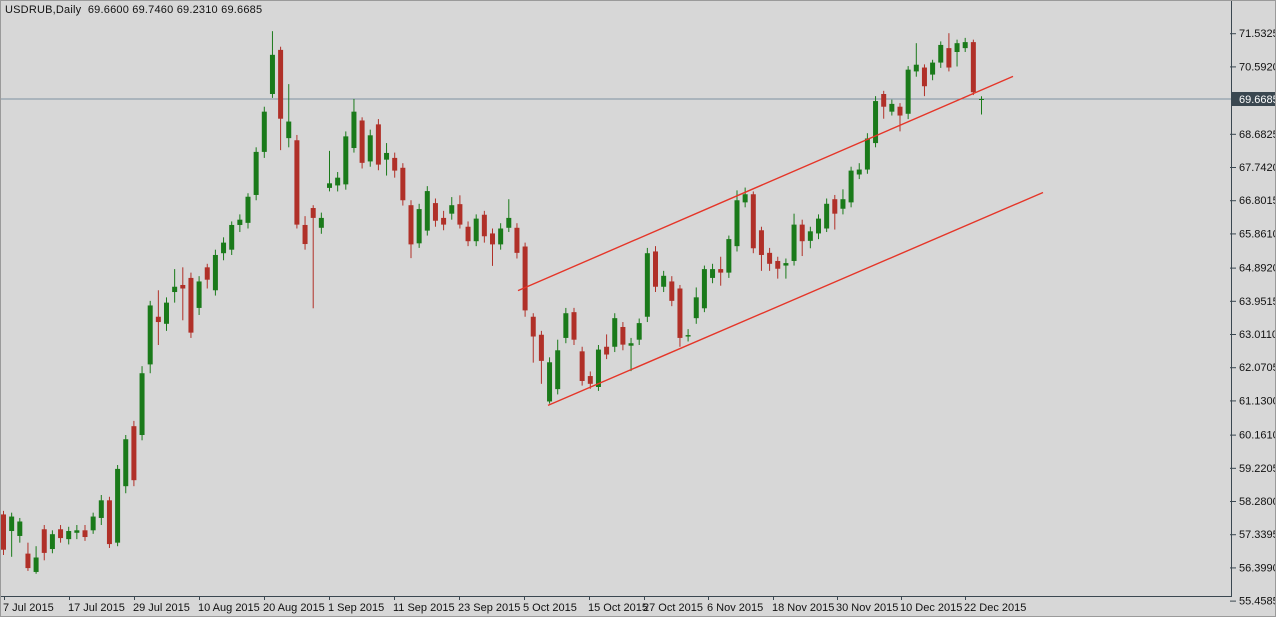 The image size is (1276, 617). What do you see at coordinates (1257, 269) in the screenshot?
I see `price-tick-label: 64.8920` at bounding box center [1257, 269].